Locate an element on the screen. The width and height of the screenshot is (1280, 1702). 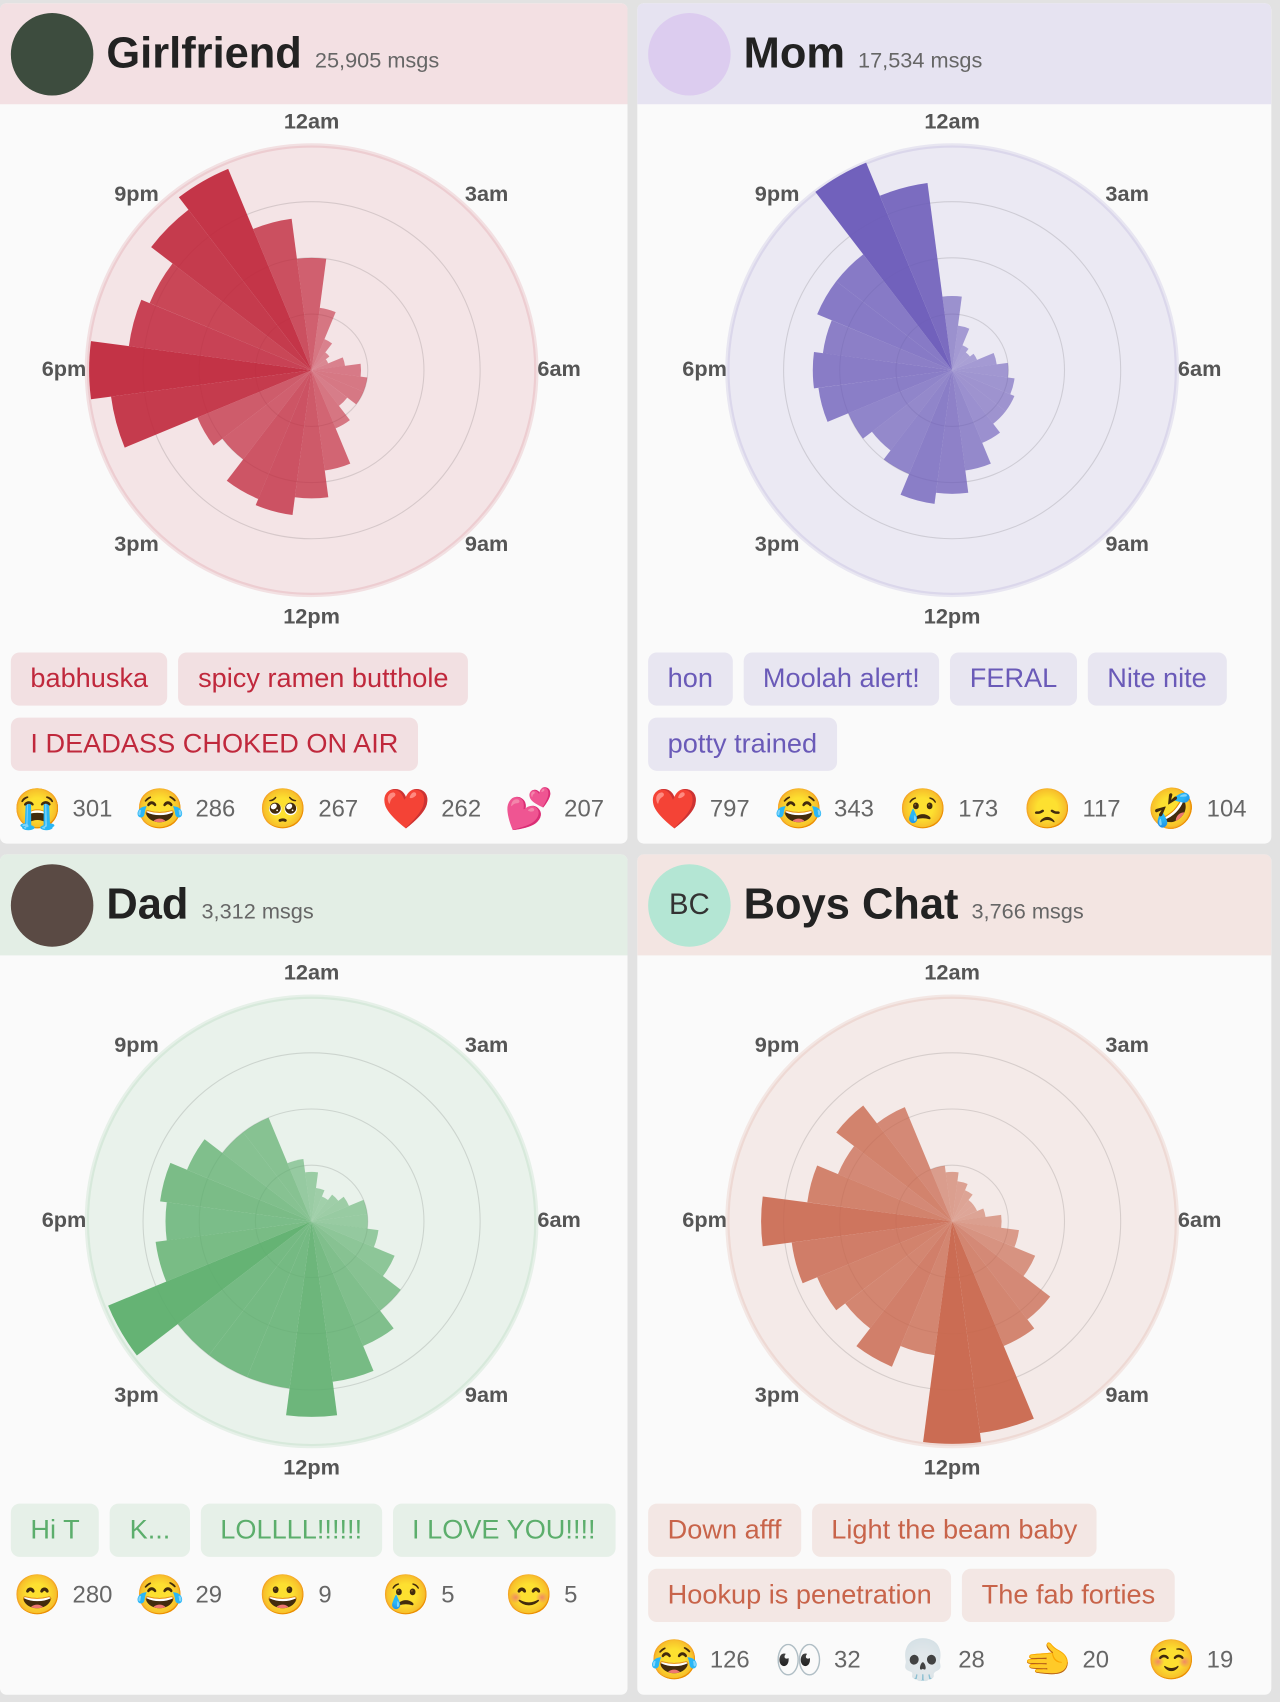
emoji-count: 9 is located at coordinates (325, 1594).